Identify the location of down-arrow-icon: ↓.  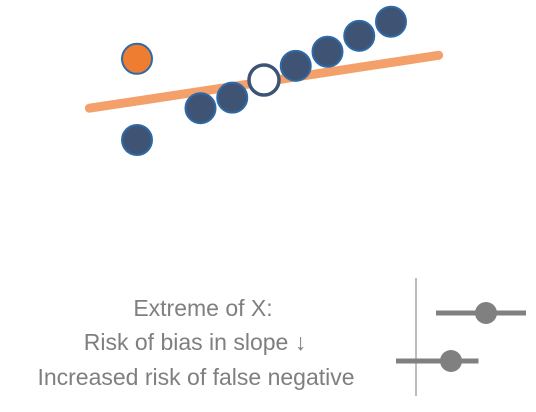
(301, 342).